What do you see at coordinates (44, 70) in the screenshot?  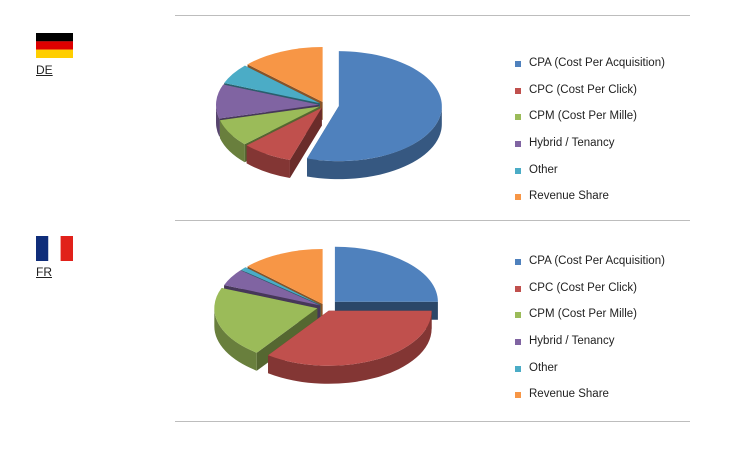 I see `country-label-de: DE` at bounding box center [44, 70].